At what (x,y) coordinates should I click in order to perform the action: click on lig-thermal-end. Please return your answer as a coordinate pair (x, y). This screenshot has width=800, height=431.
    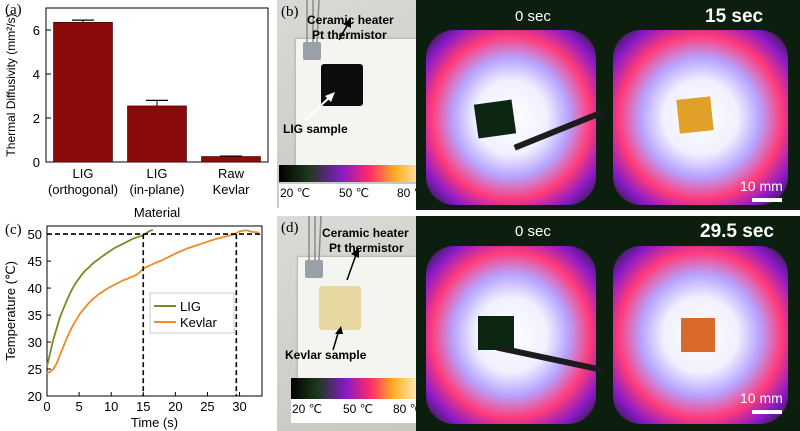
    Looking at the image, I should click on (701, 105).